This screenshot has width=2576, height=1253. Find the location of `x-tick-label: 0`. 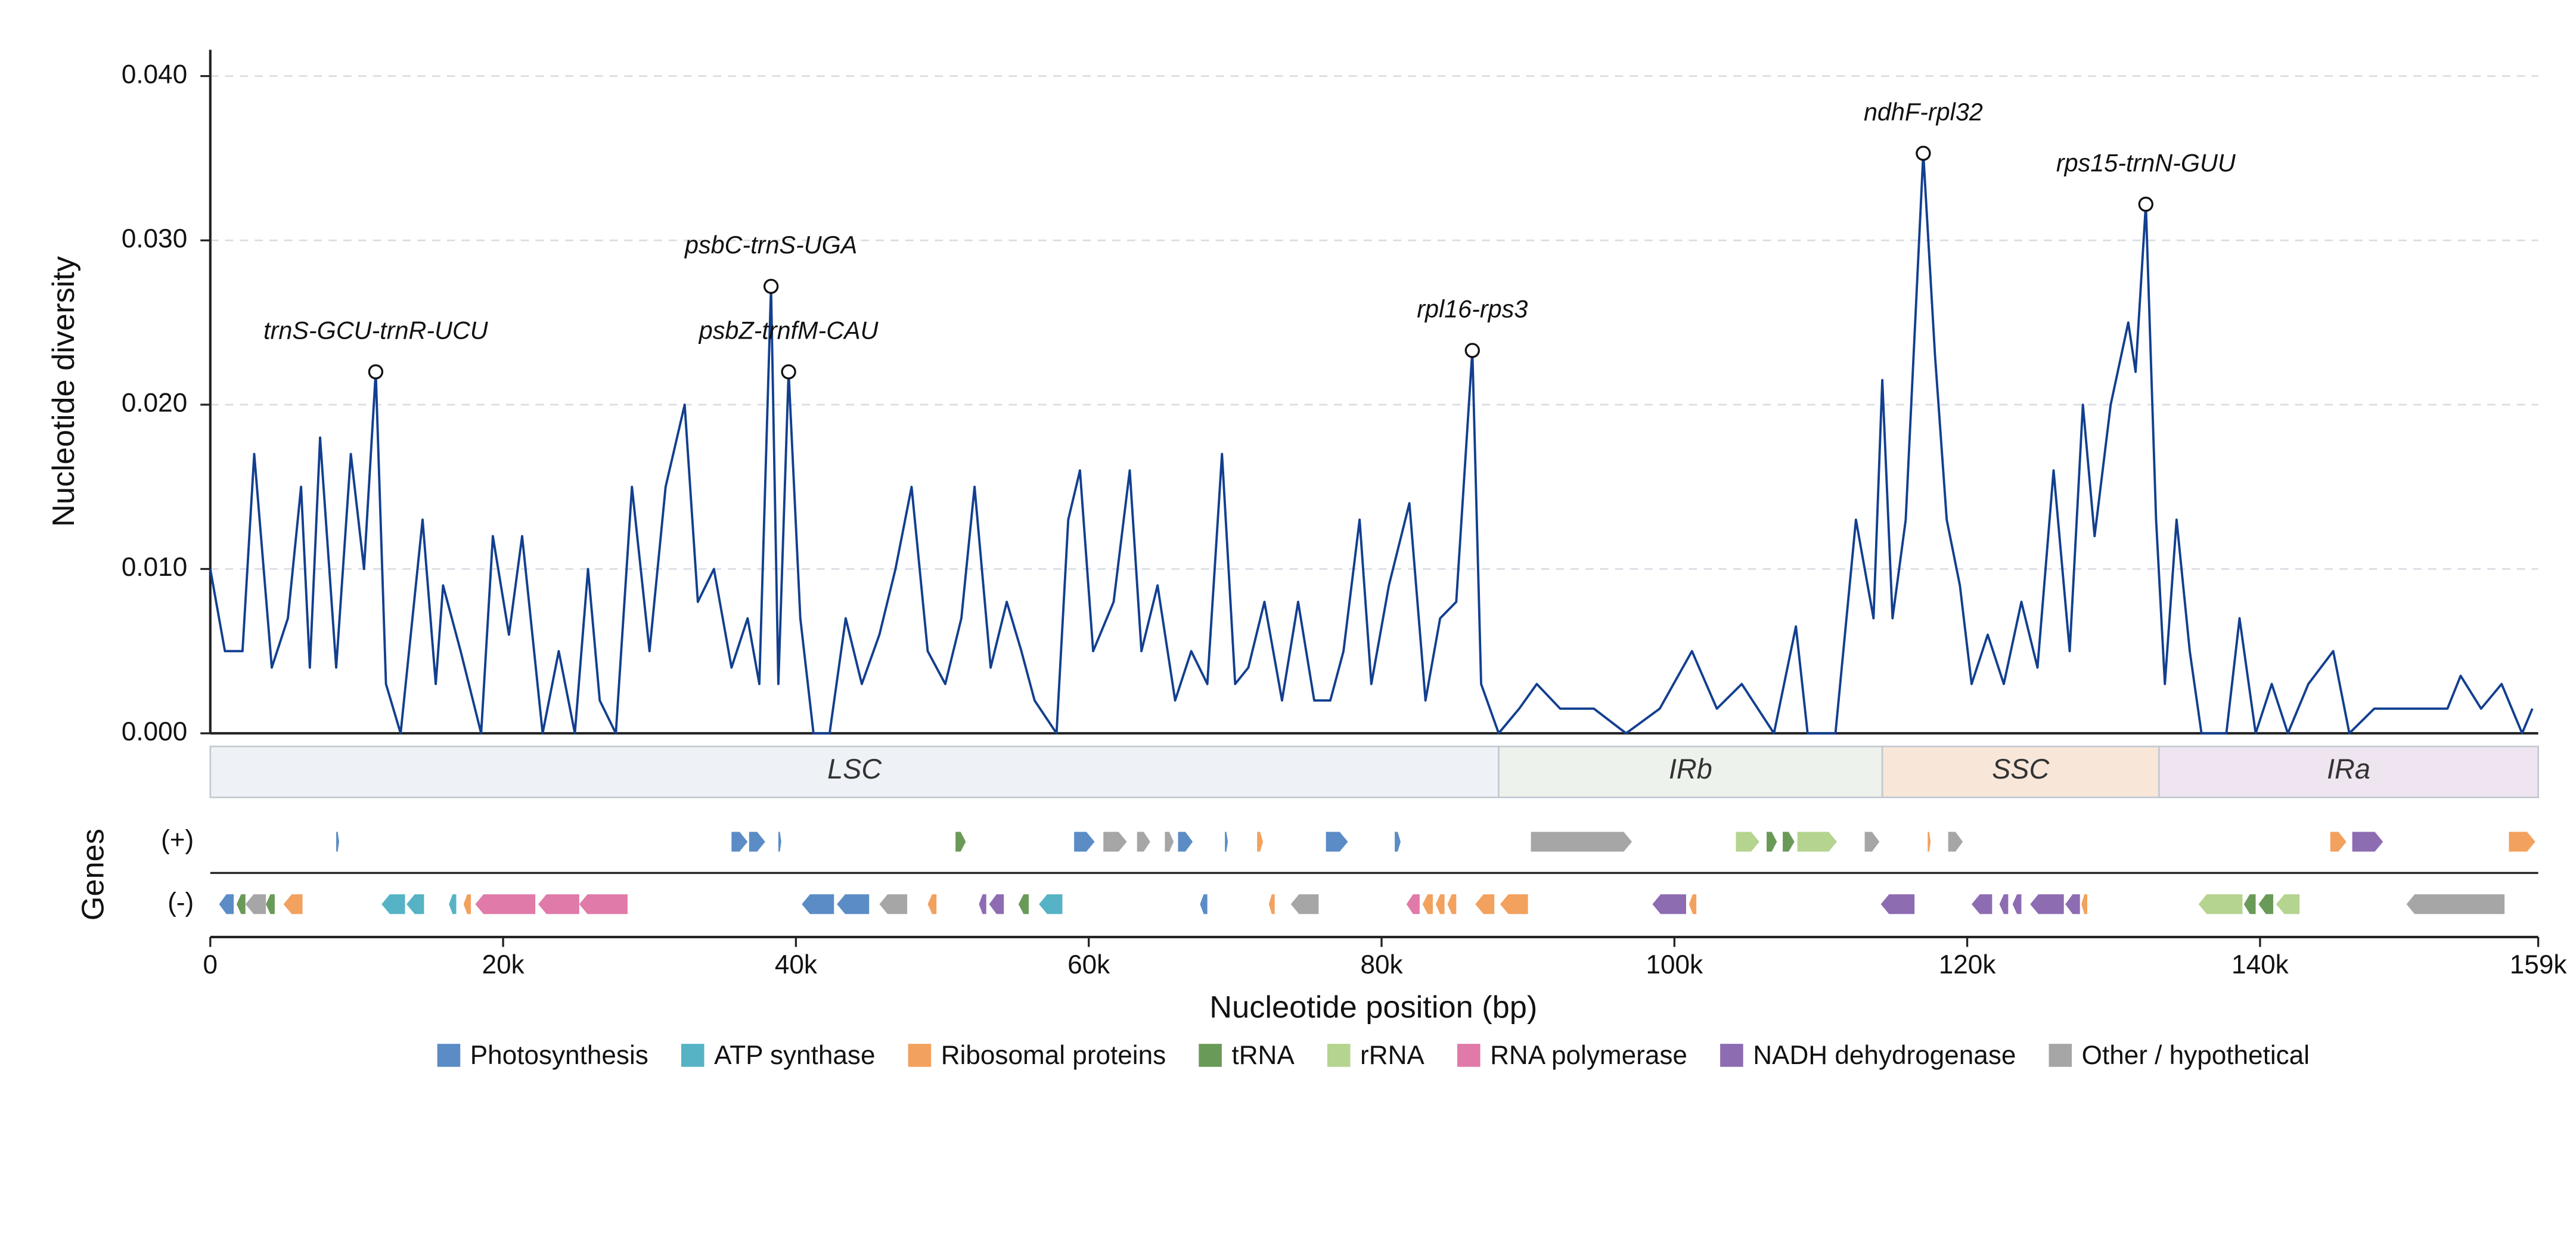

x-tick-label: 0 is located at coordinates (210, 964).